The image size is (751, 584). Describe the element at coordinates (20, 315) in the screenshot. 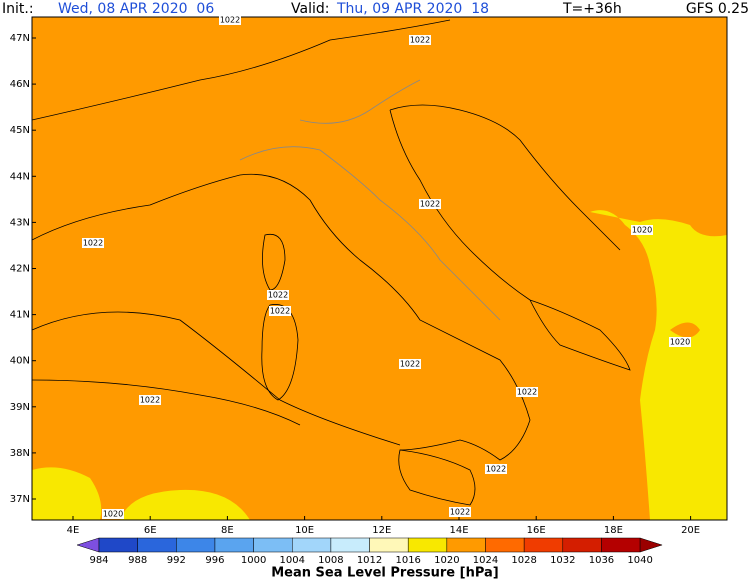

I see `lat-label: 41N` at that location.